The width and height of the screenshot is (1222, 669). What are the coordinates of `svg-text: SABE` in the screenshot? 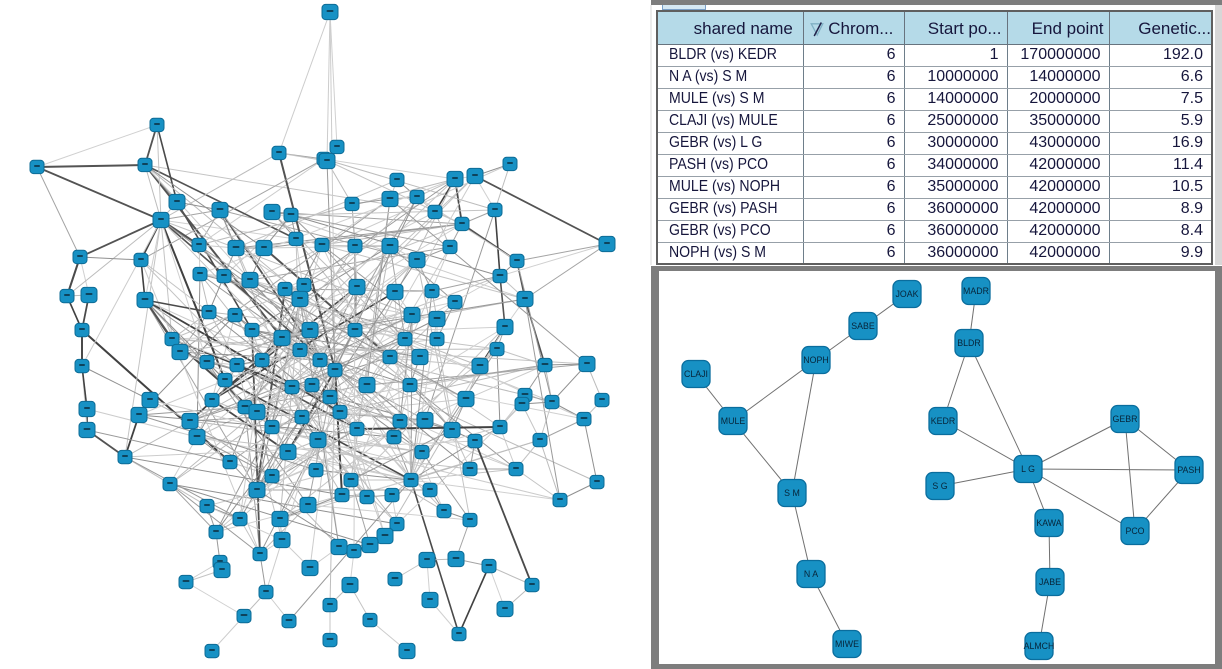 It's located at (863, 326).